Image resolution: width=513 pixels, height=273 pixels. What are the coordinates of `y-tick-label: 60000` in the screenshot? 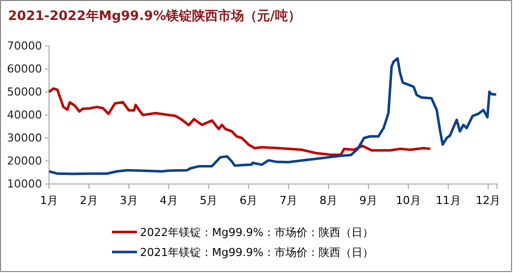 It's located at (24, 69).